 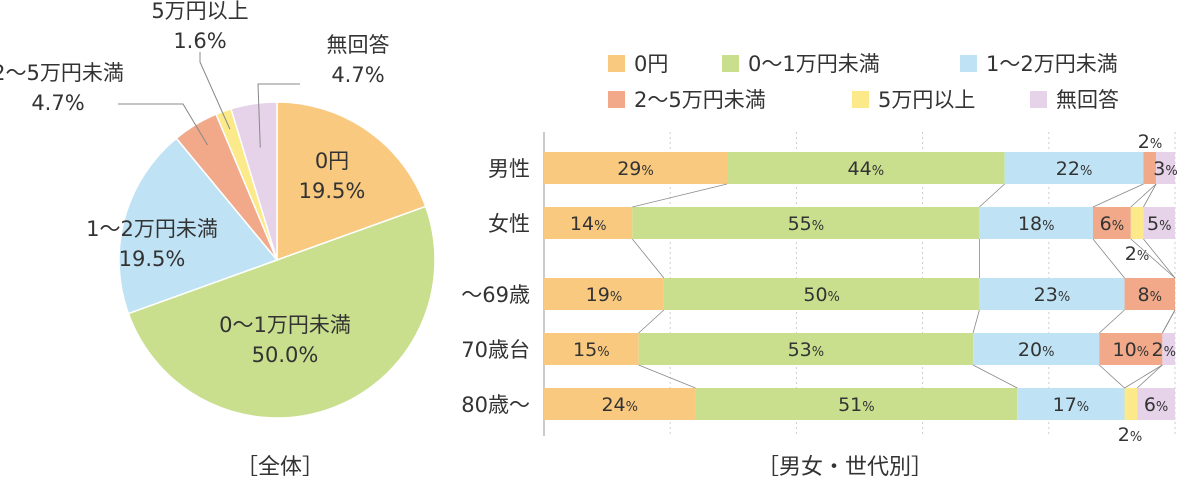 I want to click on legend-label-4: 5万円以上, so click(x=926, y=100).